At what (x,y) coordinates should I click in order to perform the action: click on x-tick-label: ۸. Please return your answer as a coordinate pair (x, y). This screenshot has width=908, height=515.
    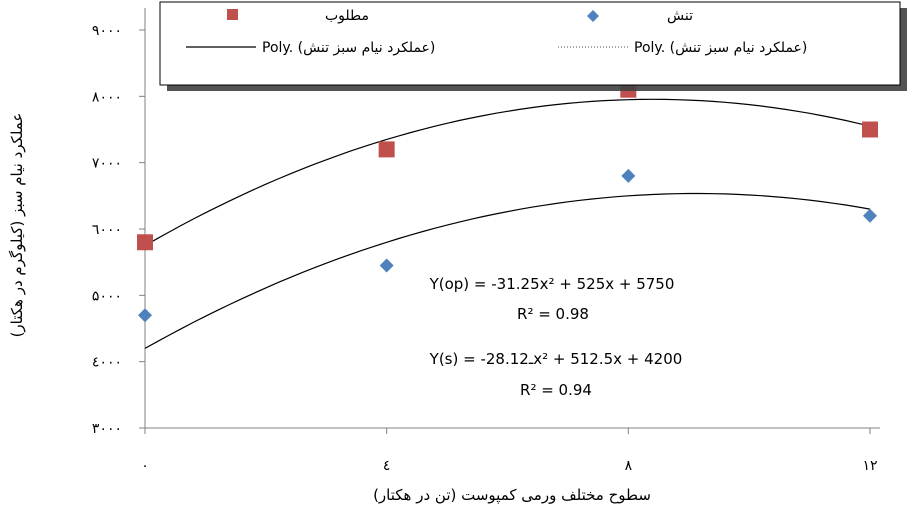
    Looking at the image, I should click on (629, 466).